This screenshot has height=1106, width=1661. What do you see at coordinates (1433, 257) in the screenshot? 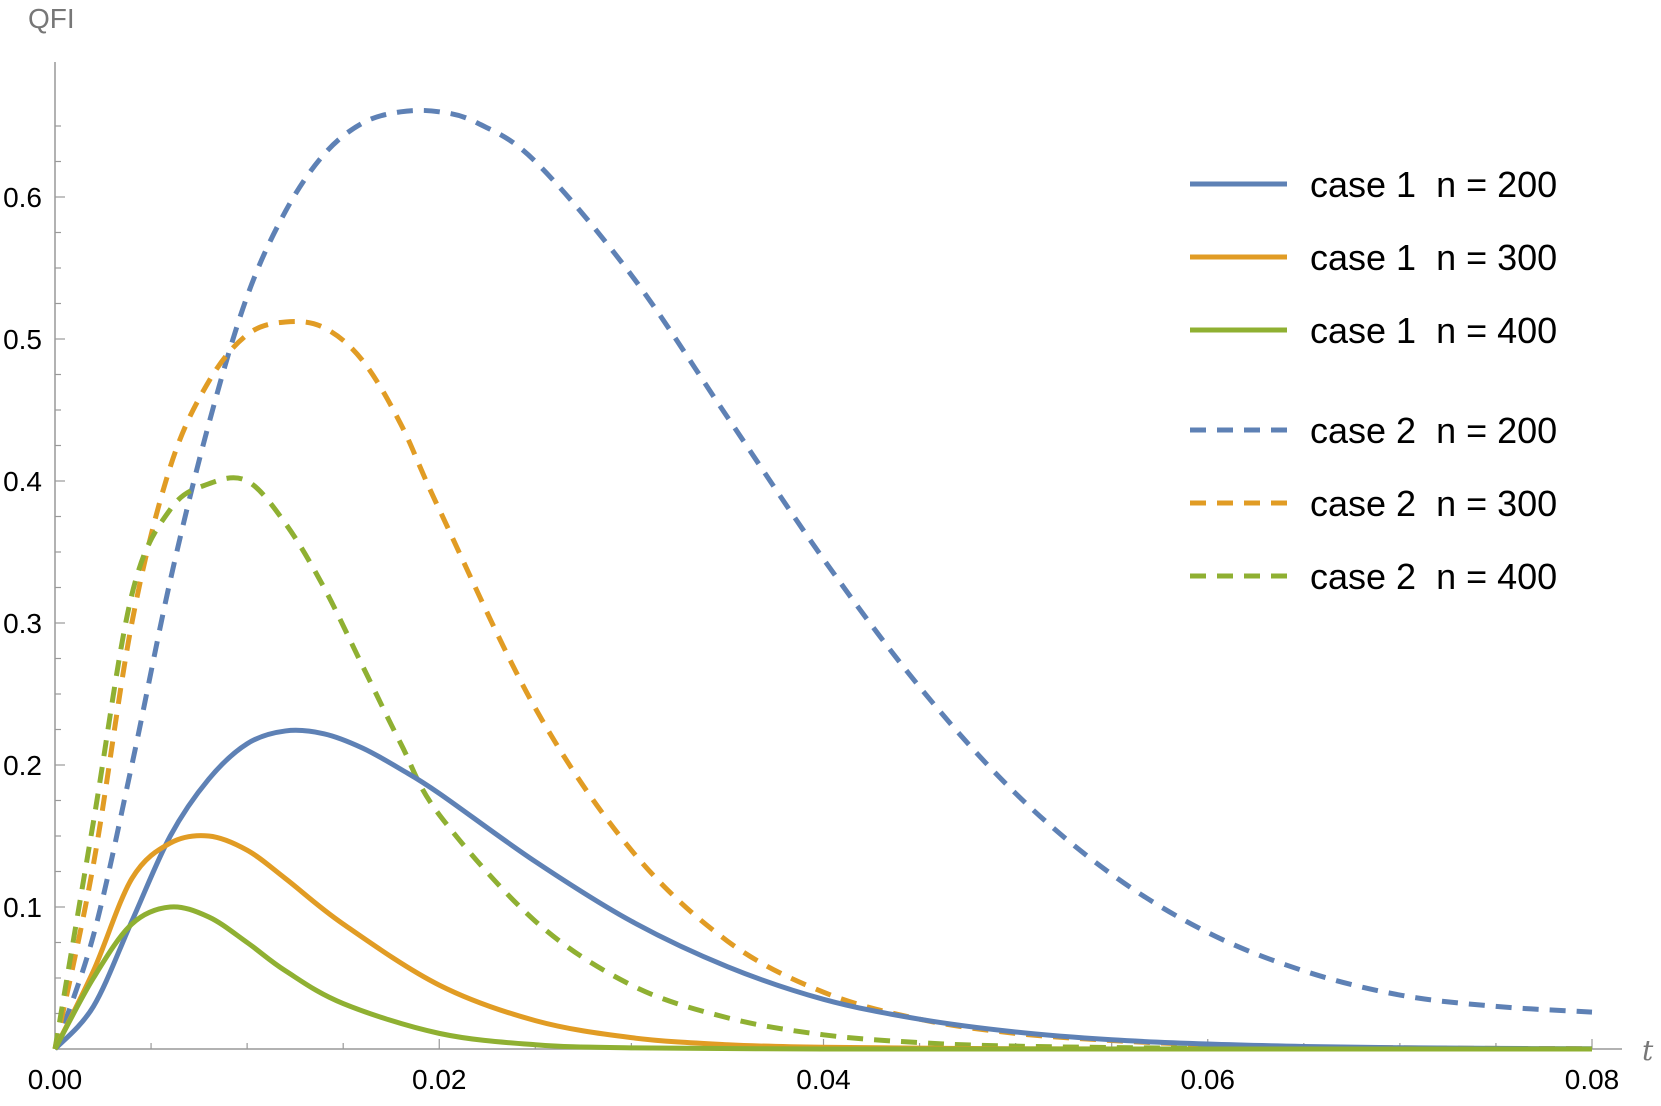
I see `legend-label: case 1 n = 300` at bounding box center [1433, 257].